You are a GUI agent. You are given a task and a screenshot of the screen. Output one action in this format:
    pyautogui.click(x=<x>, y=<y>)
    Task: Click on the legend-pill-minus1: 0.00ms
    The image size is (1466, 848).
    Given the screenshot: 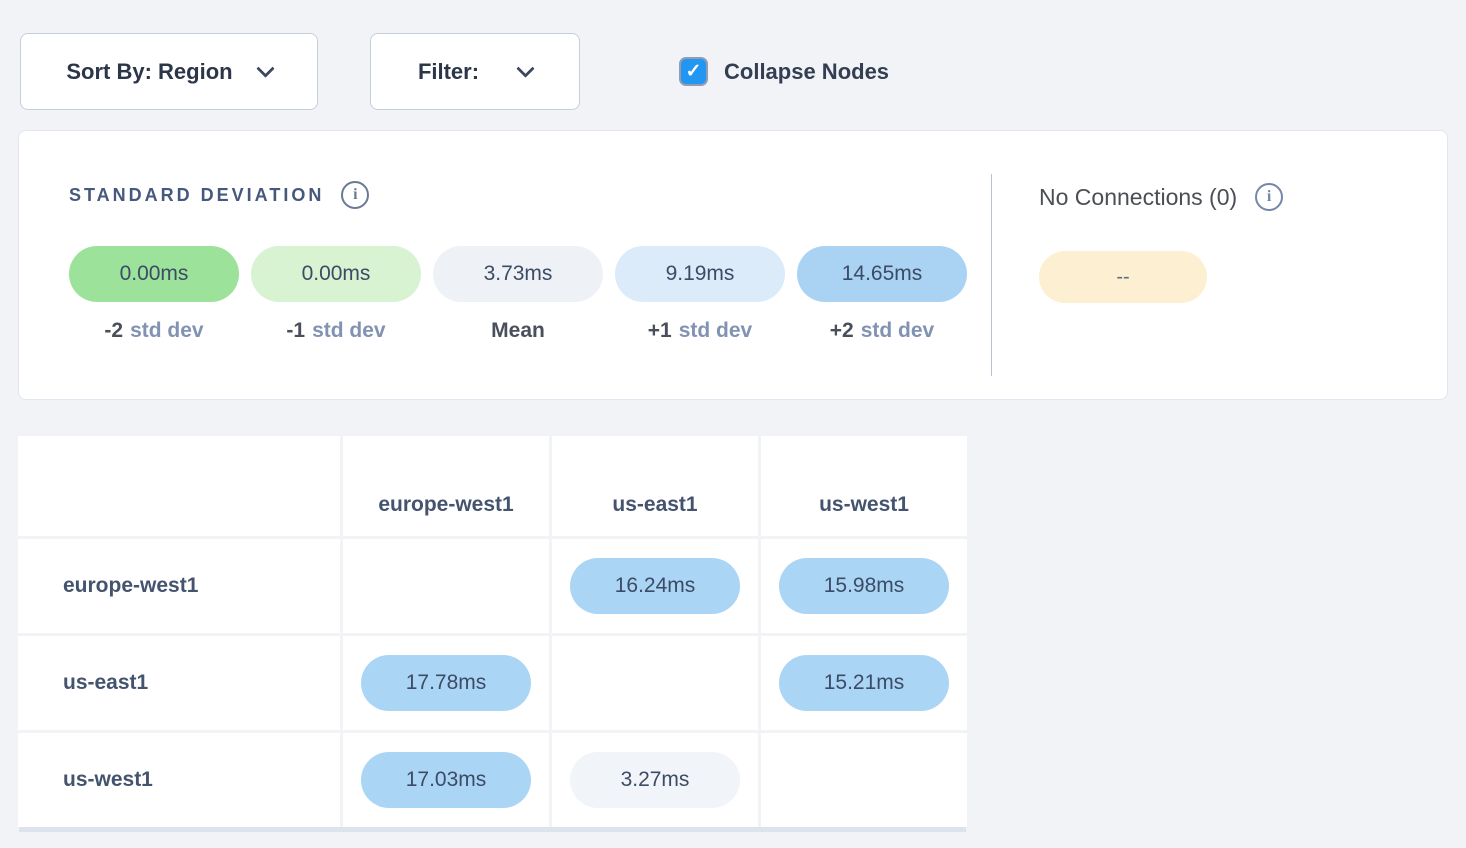 What is the action you would take?
    pyautogui.click(x=336, y=274)
    